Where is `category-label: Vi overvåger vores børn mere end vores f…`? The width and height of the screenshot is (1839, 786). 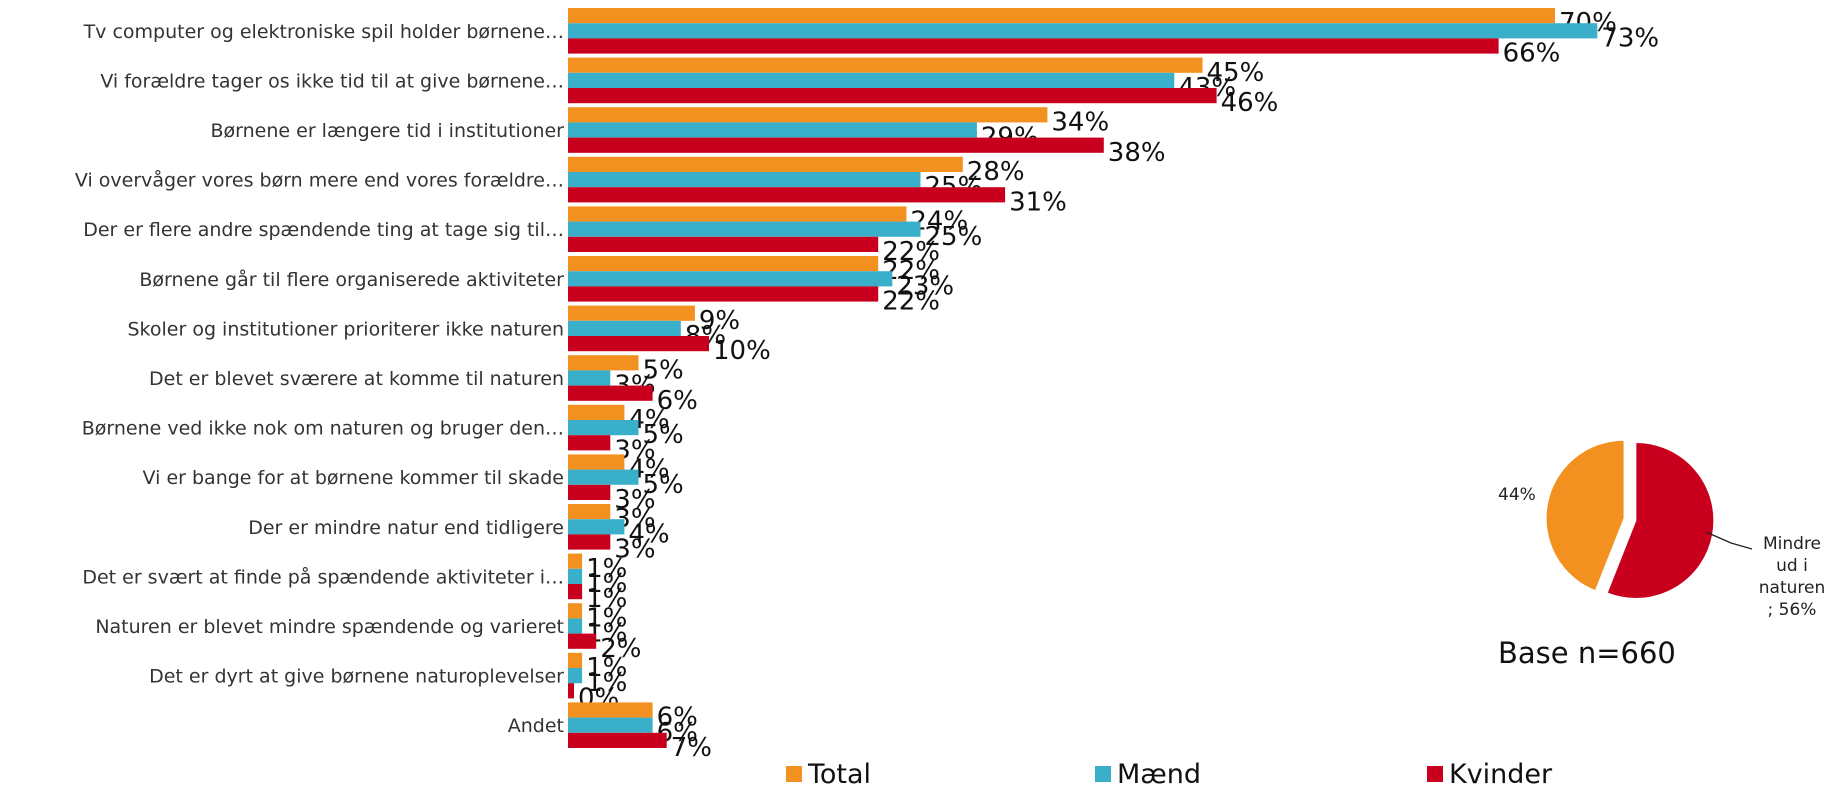
category-label: Vi overvåger vores børn mere end vores f… is located at coordinates (319, 180).